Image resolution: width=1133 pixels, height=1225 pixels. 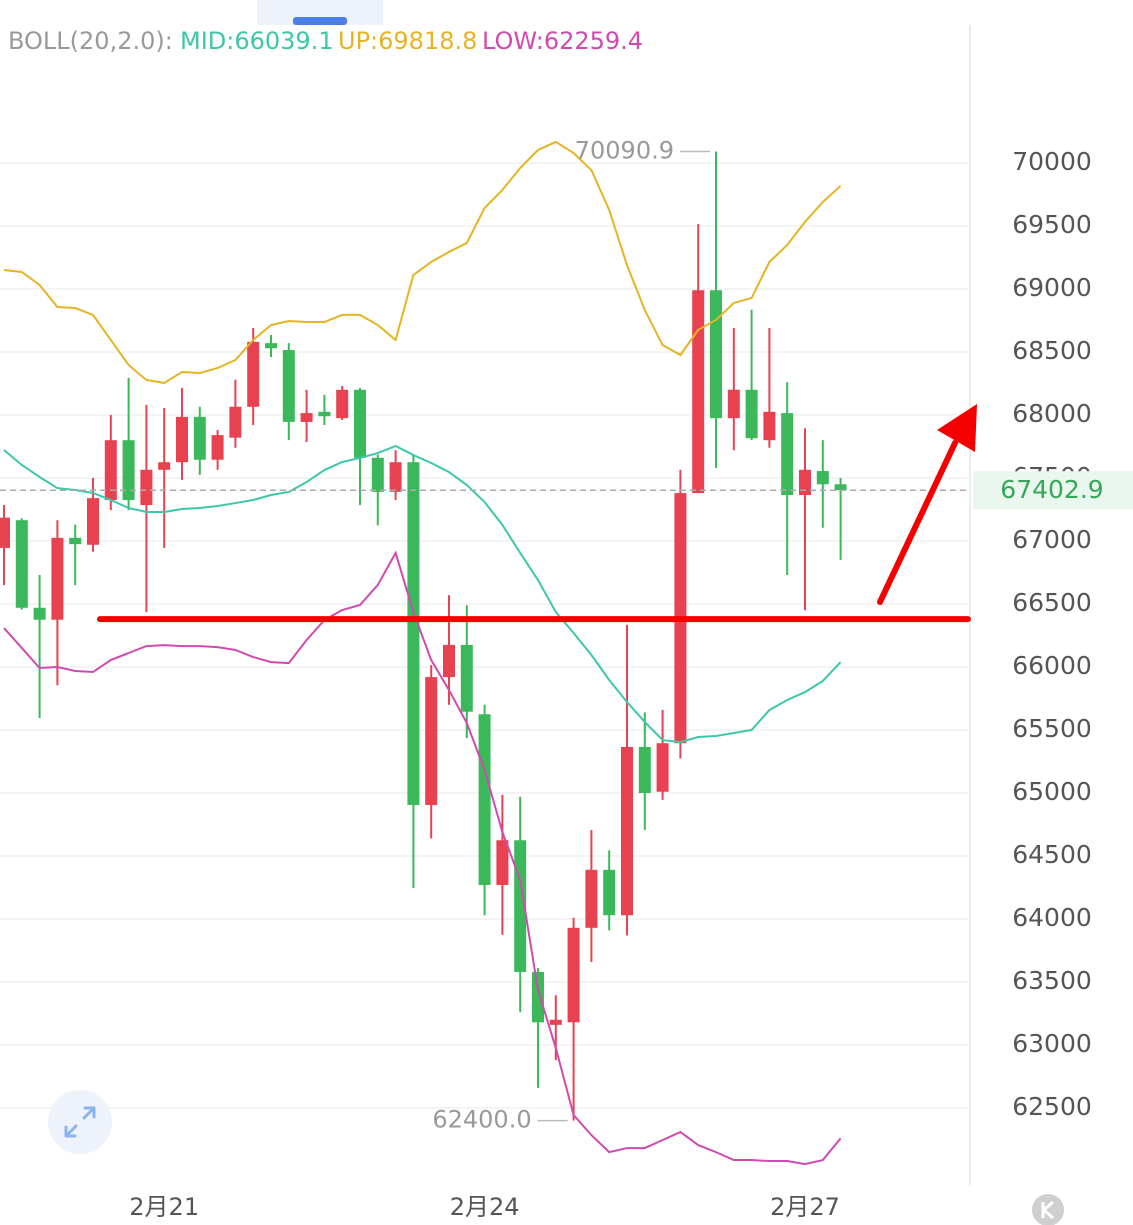 I want to click on legend: BOLL(20,2.0):, so click(x=90, y=41).